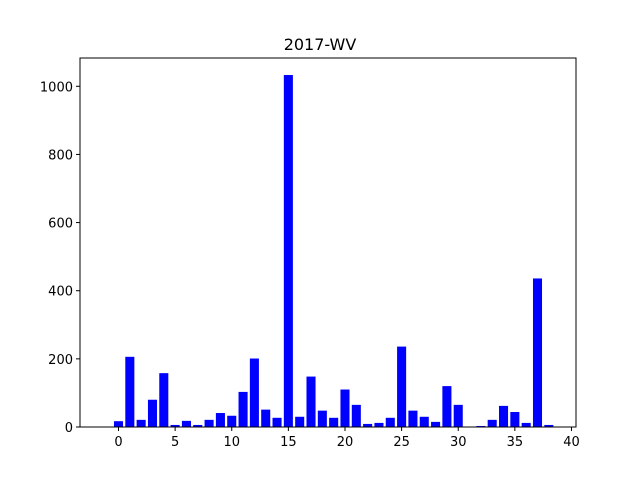 This screenshot has width=640, height=480. I want to click on x-axis: 0 5 10 15 20 25 30 35 40, so click(347, 438).